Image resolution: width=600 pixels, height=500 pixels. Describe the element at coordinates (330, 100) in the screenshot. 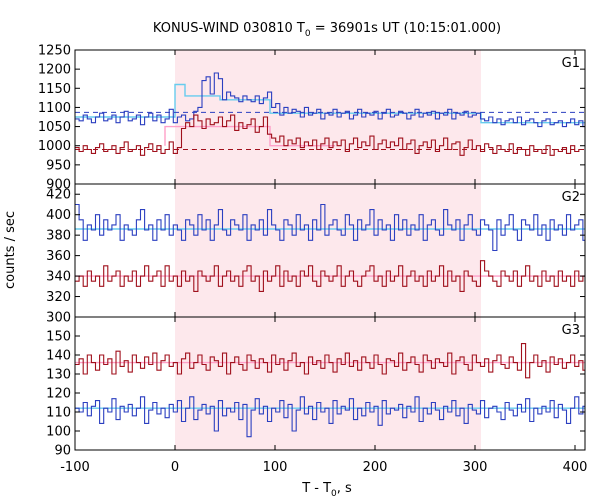

I see `panel-g1-blue-series` at that location.